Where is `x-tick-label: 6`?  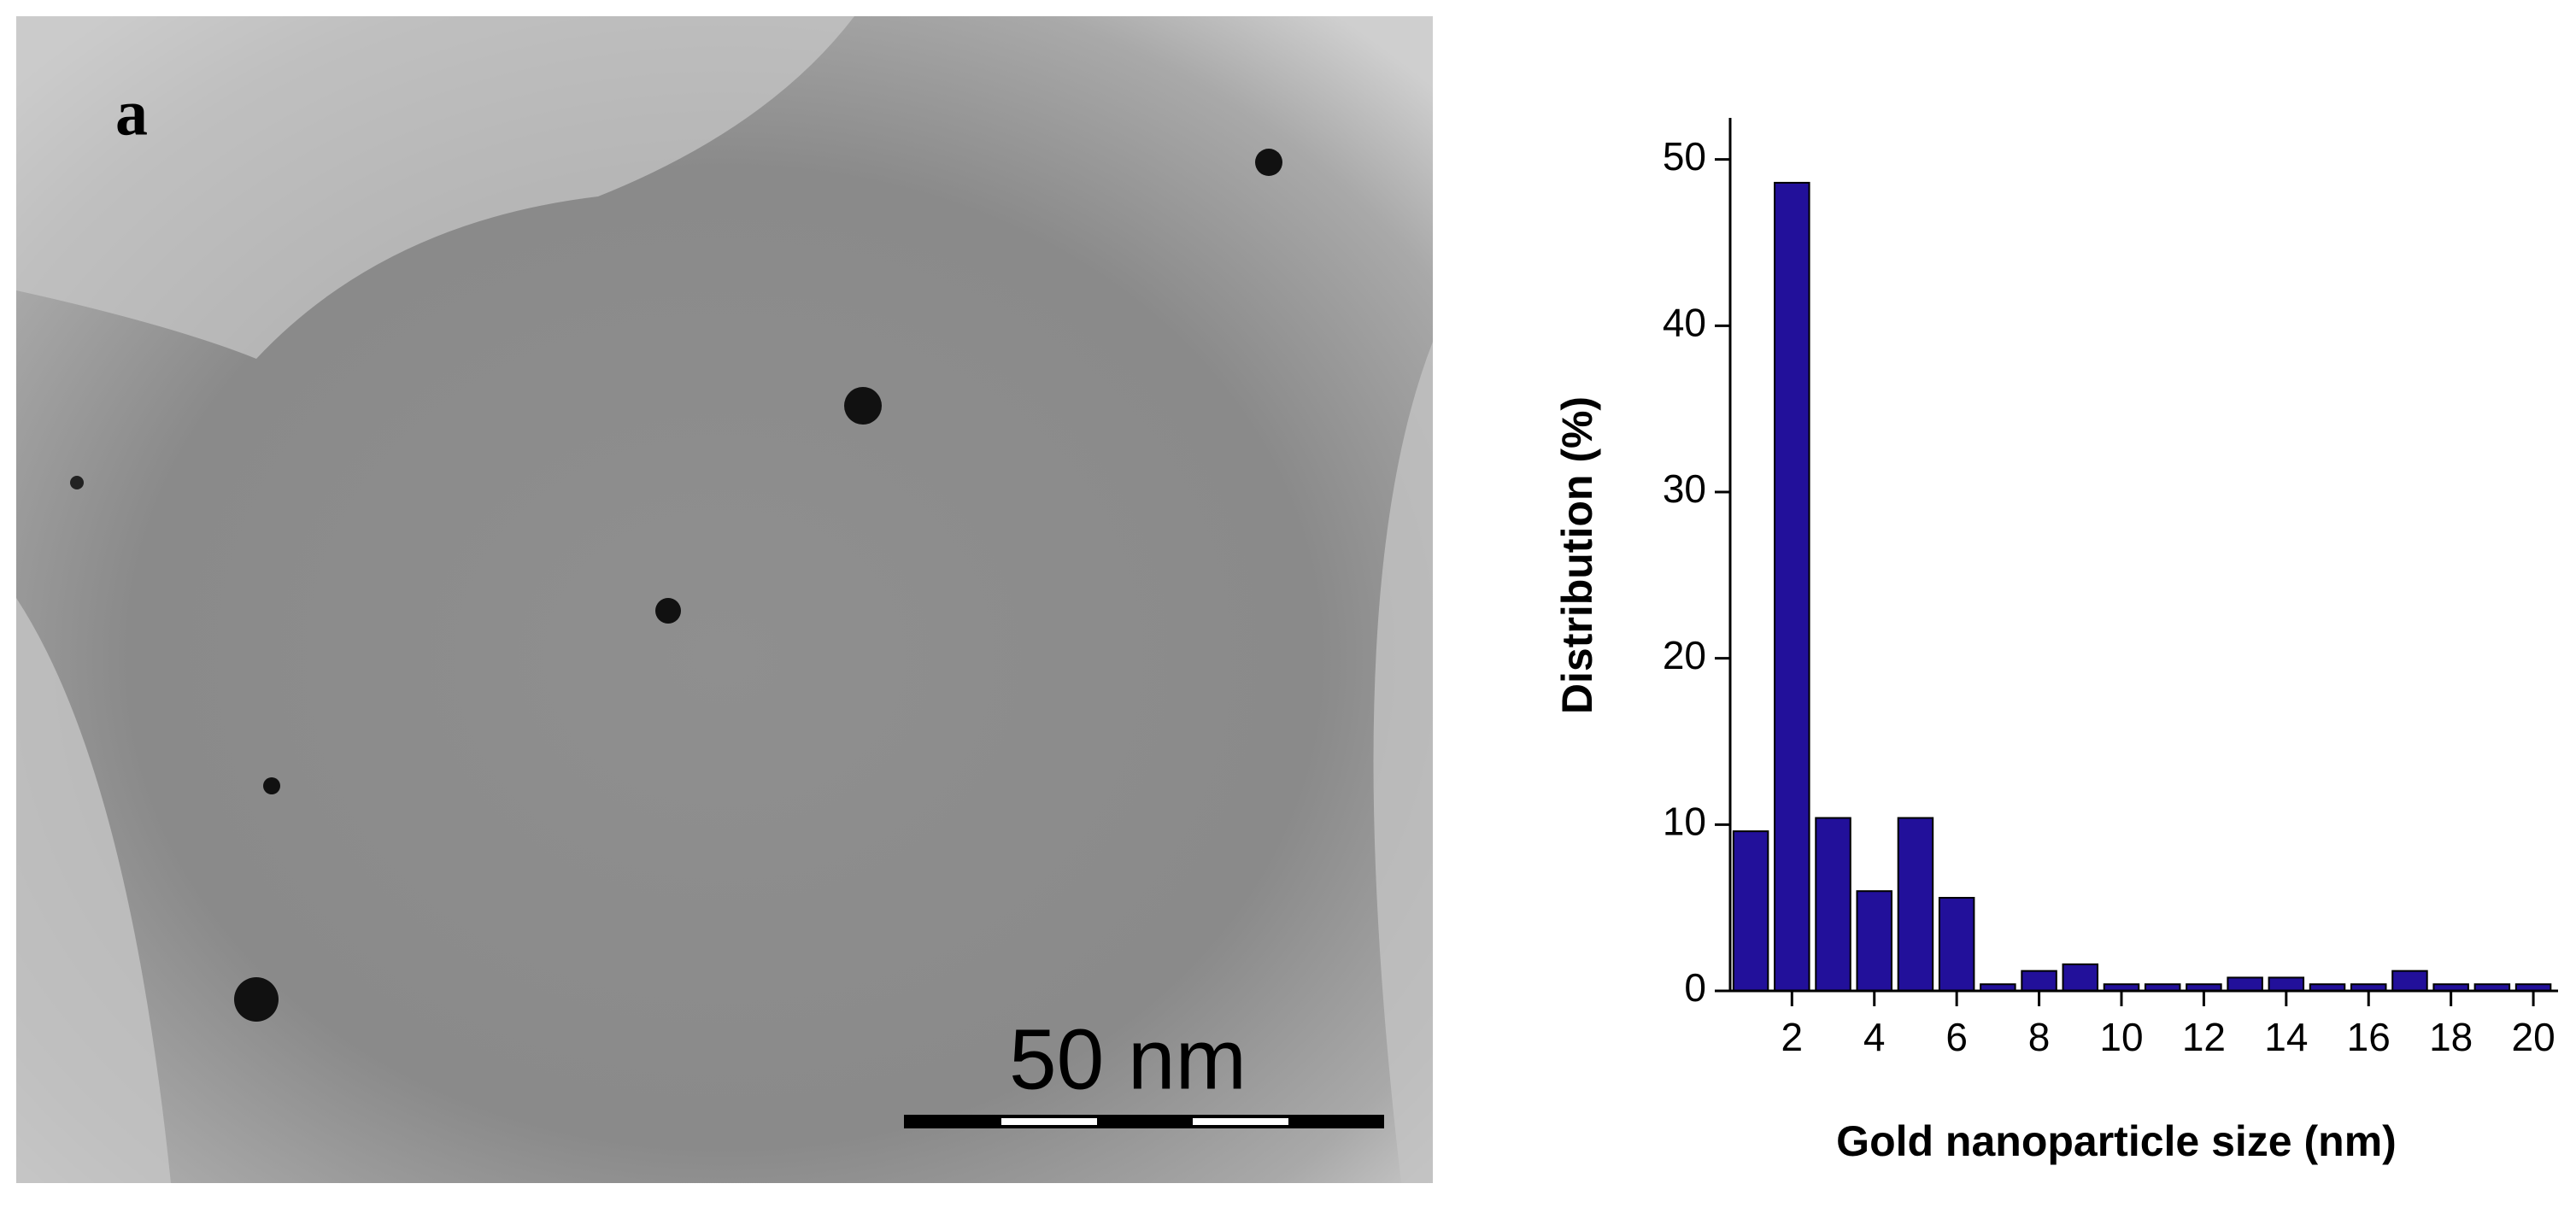 x-tick-label: 6 is located at coordinates (1956, 1037).